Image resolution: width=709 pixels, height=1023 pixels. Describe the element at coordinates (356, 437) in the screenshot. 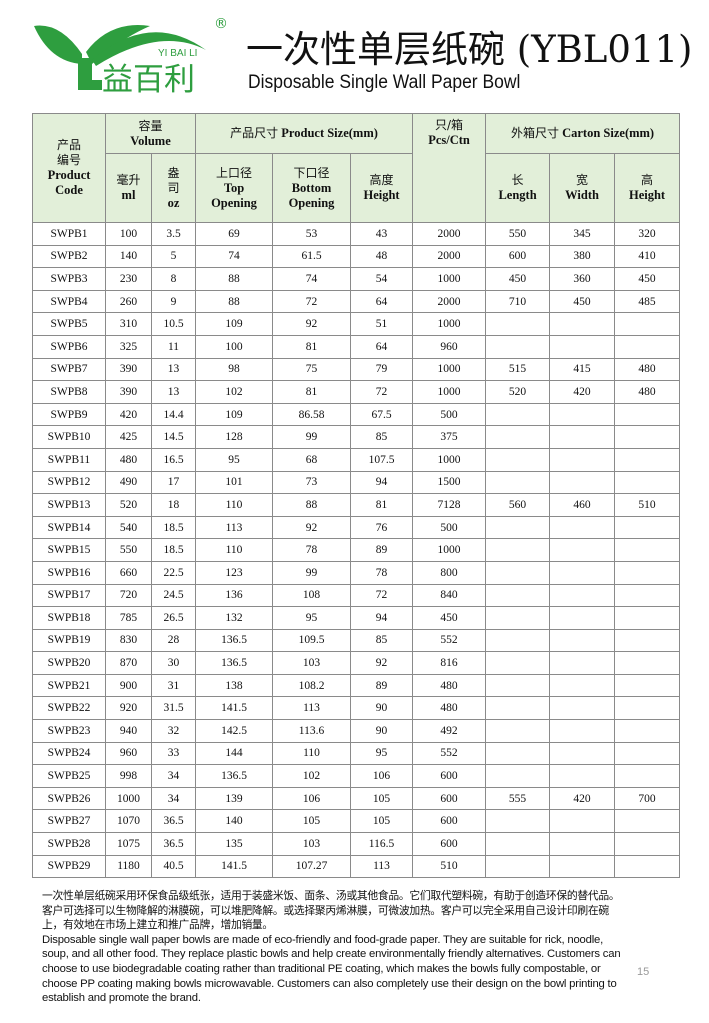

I see `table-row: SWPB10 425 14.5 128 99 85 375` at that location.